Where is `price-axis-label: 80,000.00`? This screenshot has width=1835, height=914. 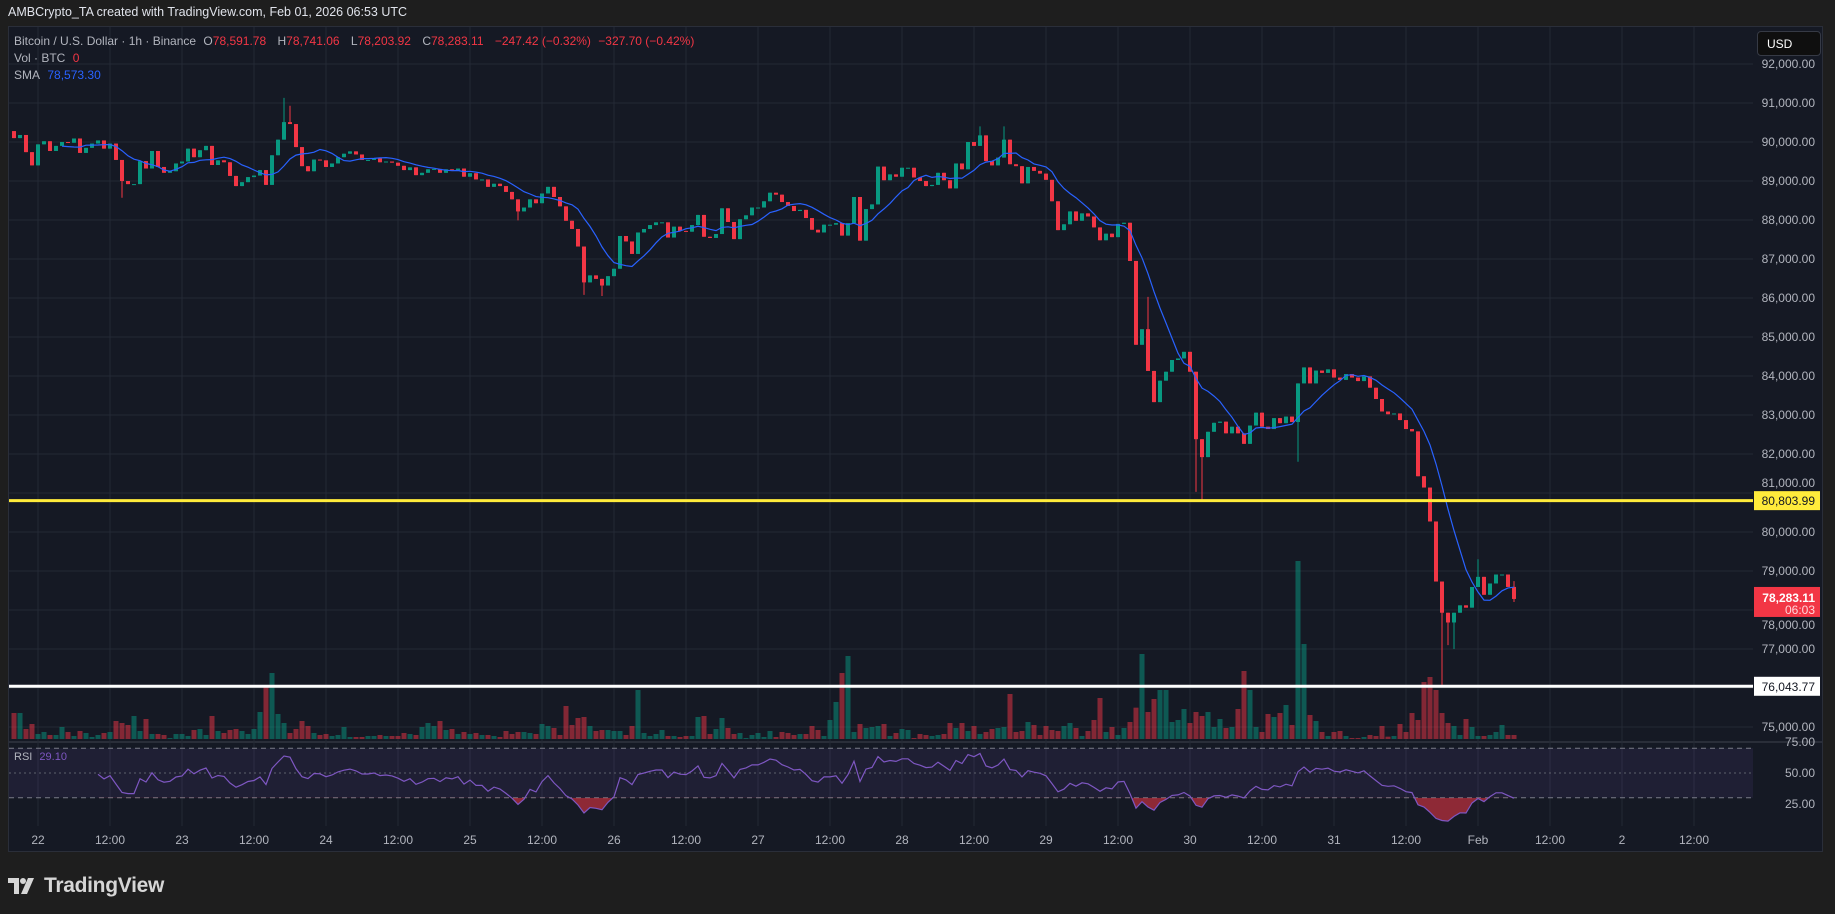 price-axis-label: 80,000.00 is located at coordinates (1789, 532).